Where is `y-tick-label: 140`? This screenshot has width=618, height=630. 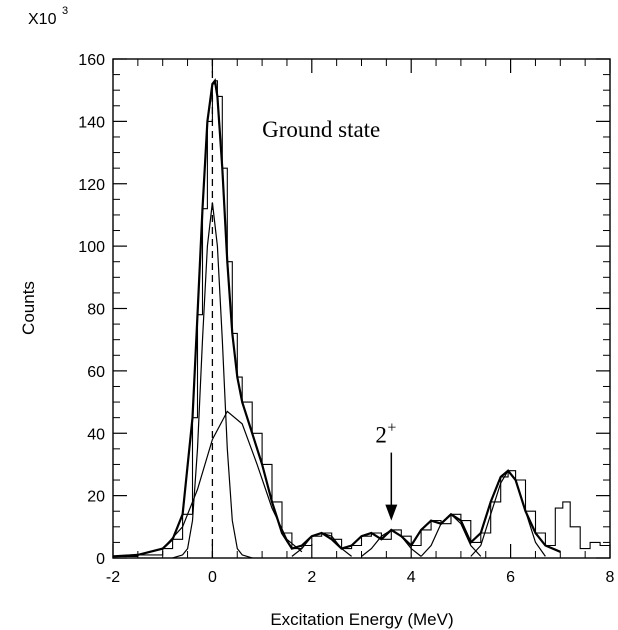
y-tick-label: 140 is located at coordinates (91, 122).